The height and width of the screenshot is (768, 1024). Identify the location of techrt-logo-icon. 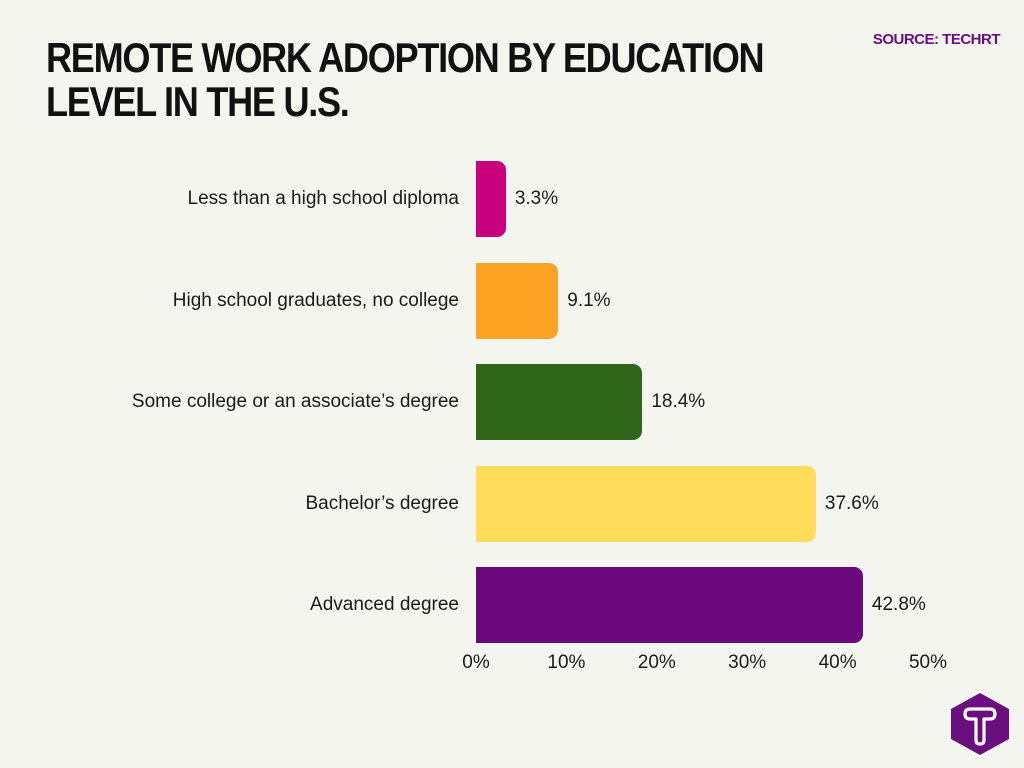
(980, 724).